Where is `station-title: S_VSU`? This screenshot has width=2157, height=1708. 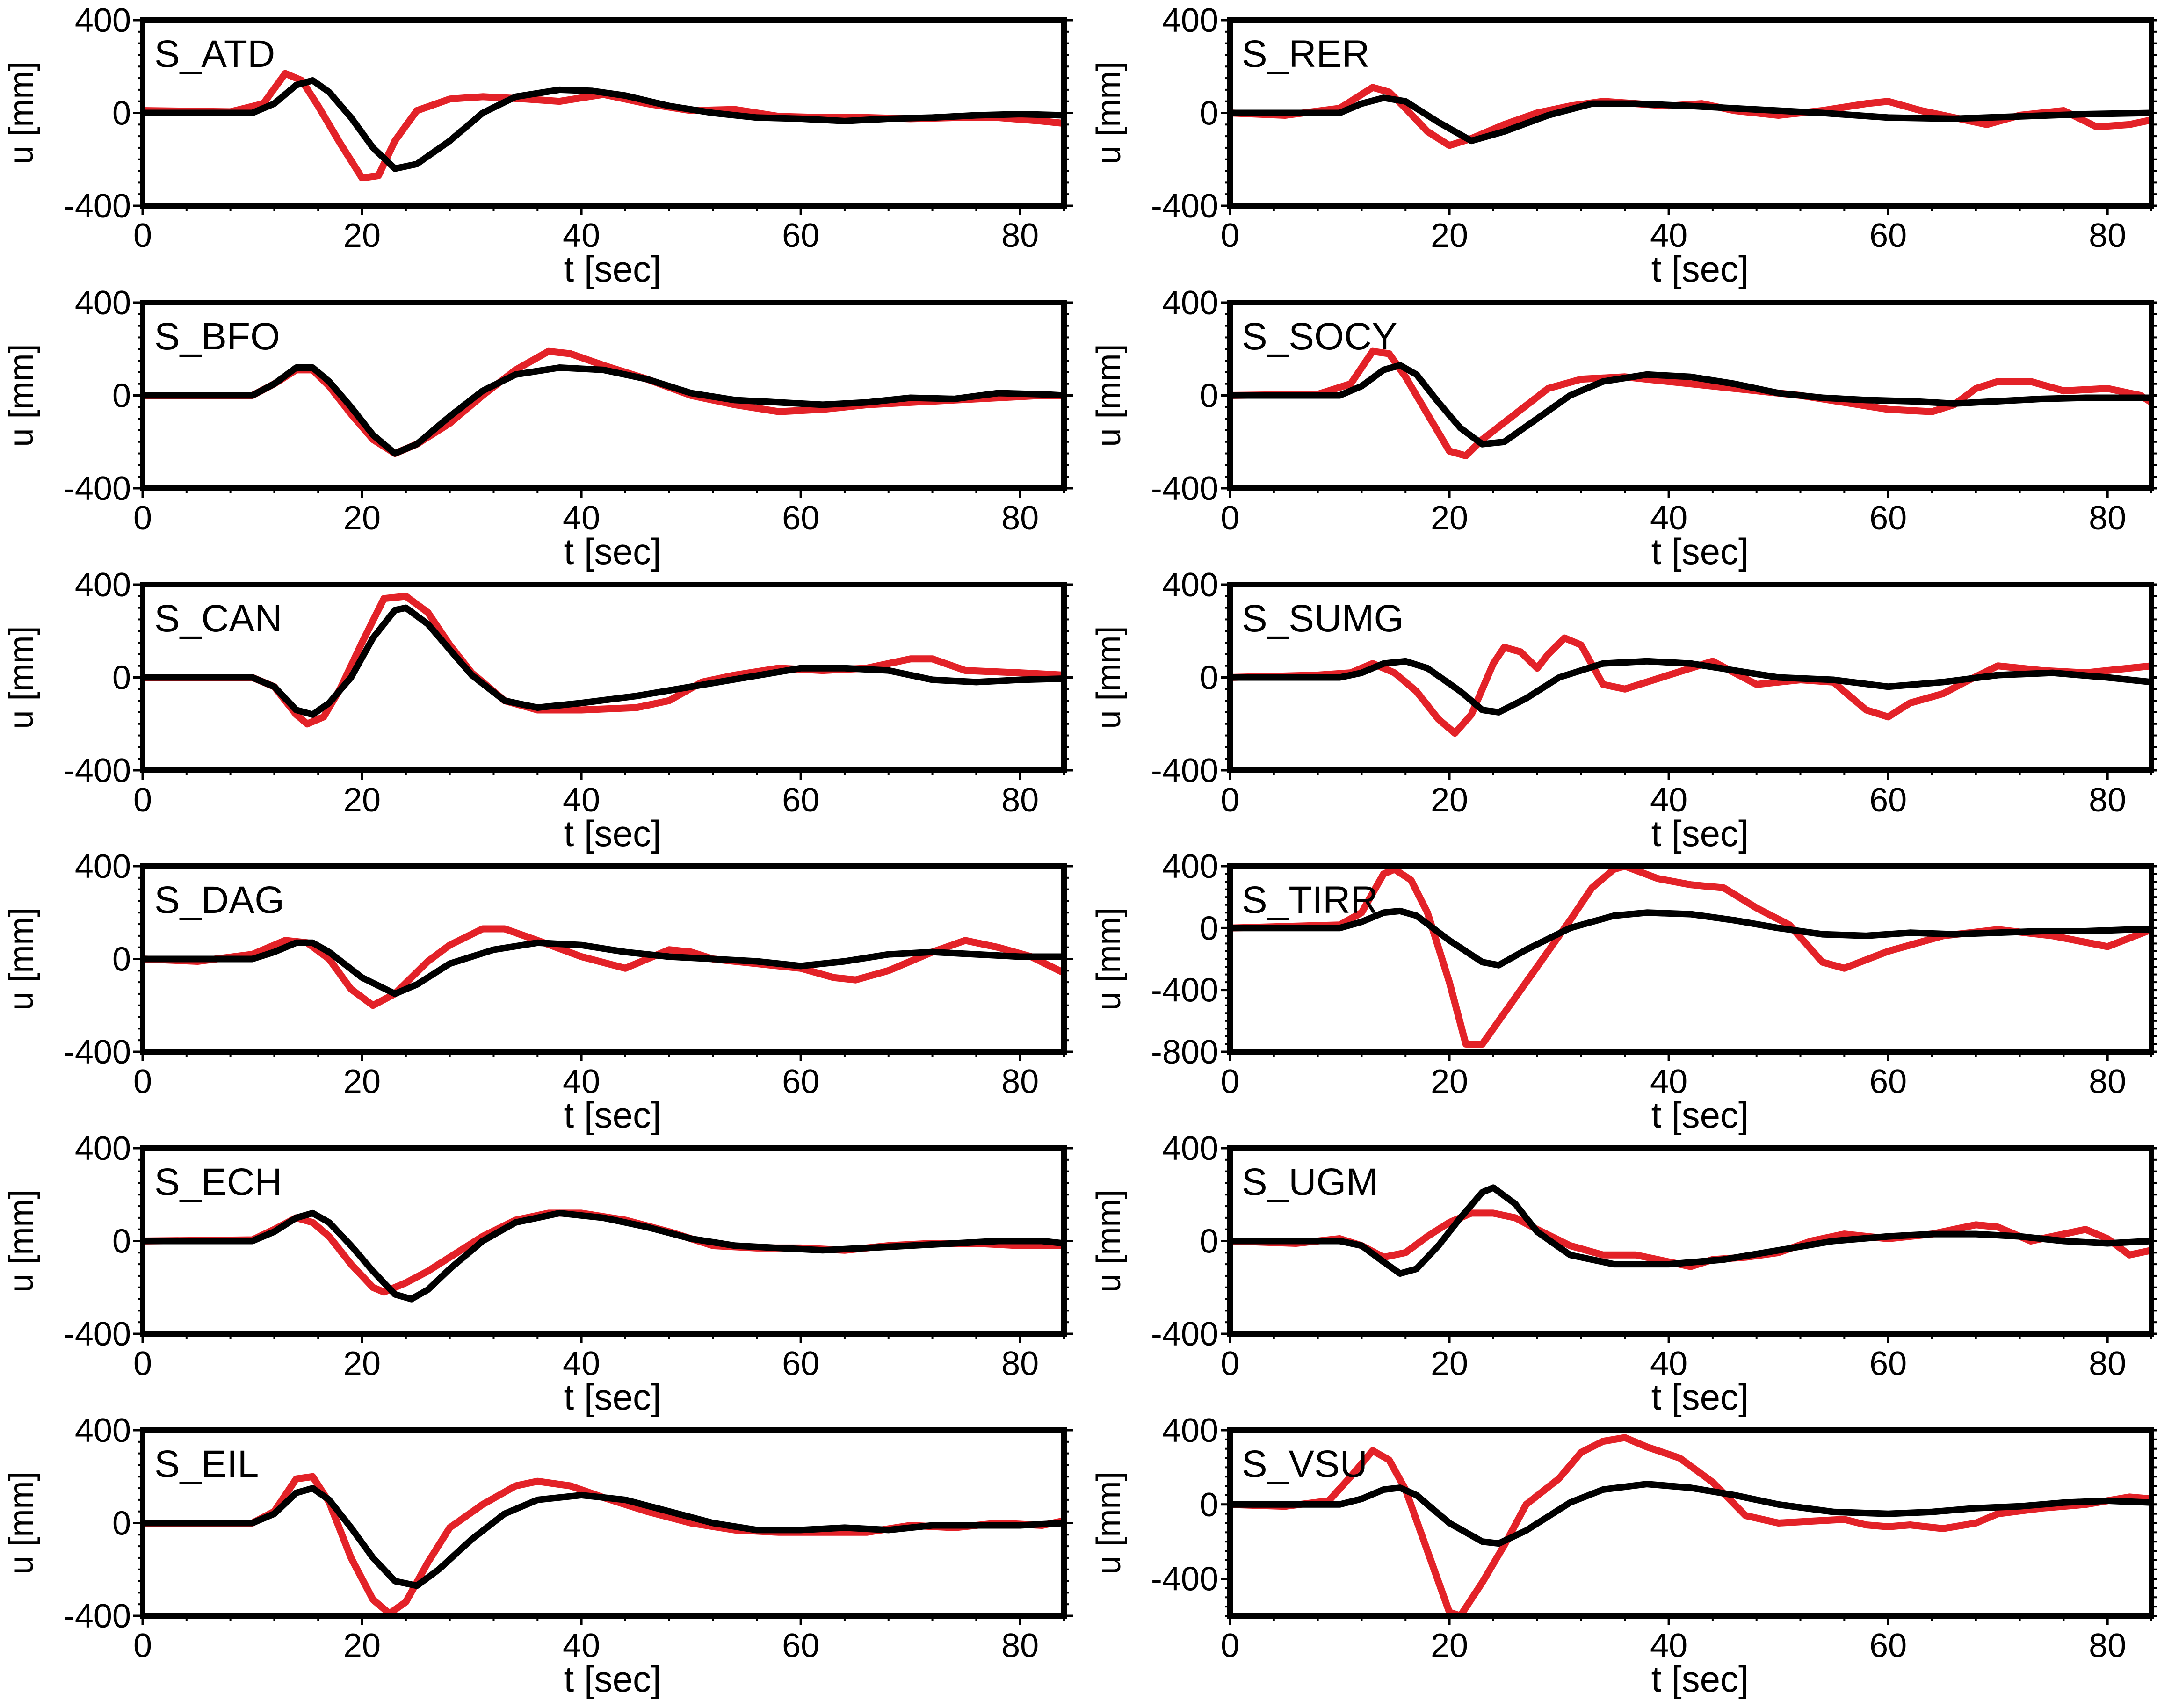
station-title: S_VSU is located at coordinates (1305, 1464).